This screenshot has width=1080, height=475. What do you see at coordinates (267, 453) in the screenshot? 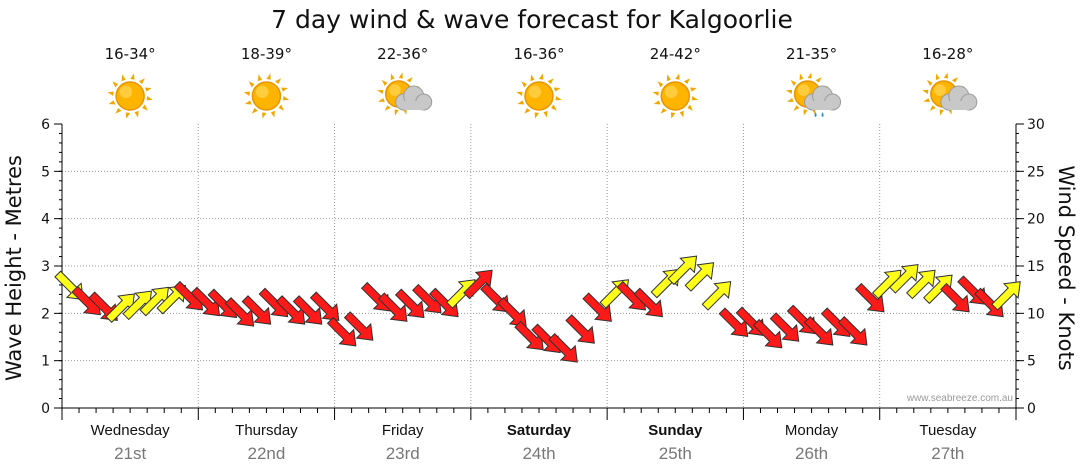
I see `day-date: 22nd` at bounding box center [267, 453].